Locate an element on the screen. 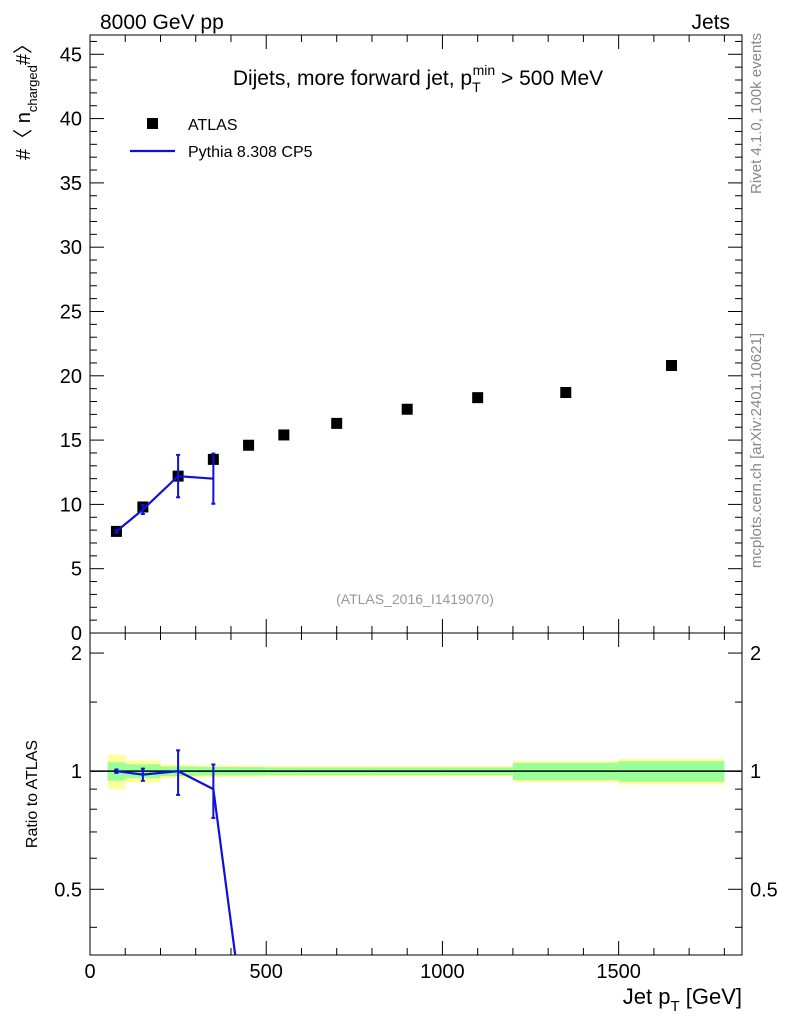 The image size is (786, 1024). main-y-tick-label: 30 is located at coordinates (71, 248).